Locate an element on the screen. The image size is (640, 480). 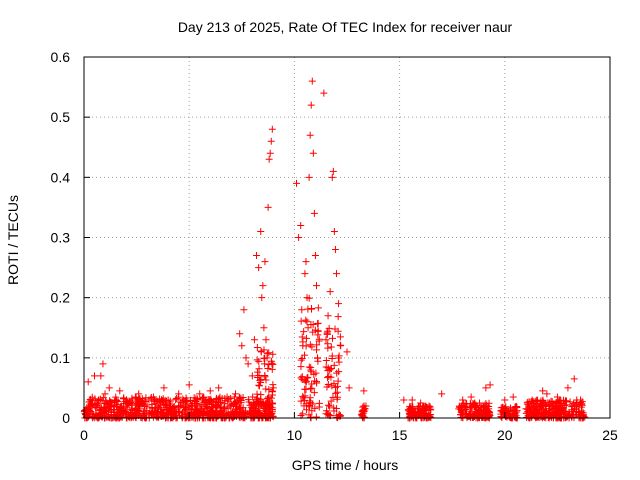
y-axis-ticks: 0 0.1 0.2 0.3 0.4 0.5 0.6 is located at coordinates (70, 237).